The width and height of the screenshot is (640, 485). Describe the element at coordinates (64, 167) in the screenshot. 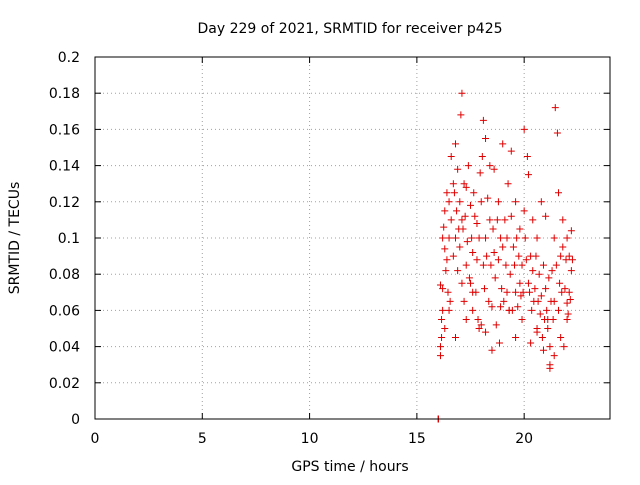

I see `y-tick-label: 0.14` at that location.